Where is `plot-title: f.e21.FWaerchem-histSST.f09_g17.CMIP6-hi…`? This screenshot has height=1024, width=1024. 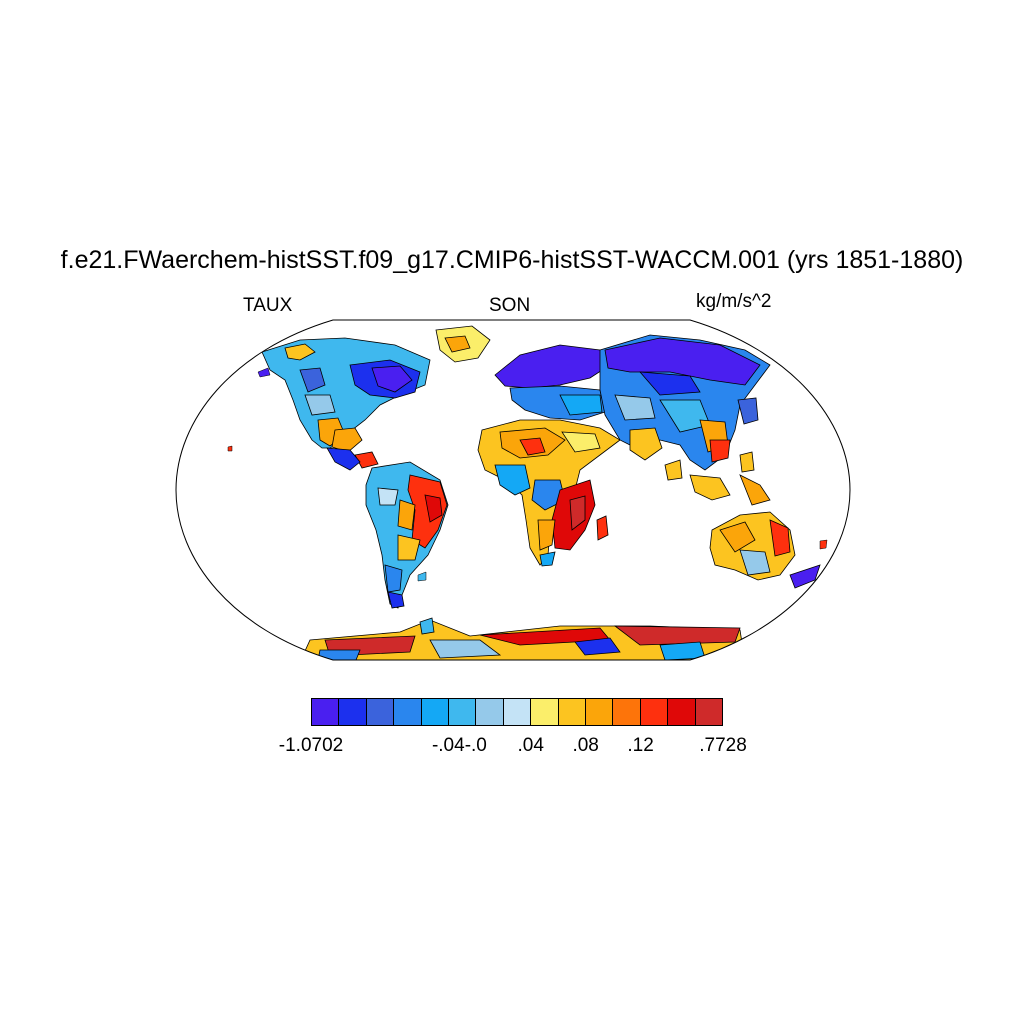
plot-title: f.e21.FWaerchem-histSST.f09_g17.CMIP6-hi… is located at coordinates (512, 260).